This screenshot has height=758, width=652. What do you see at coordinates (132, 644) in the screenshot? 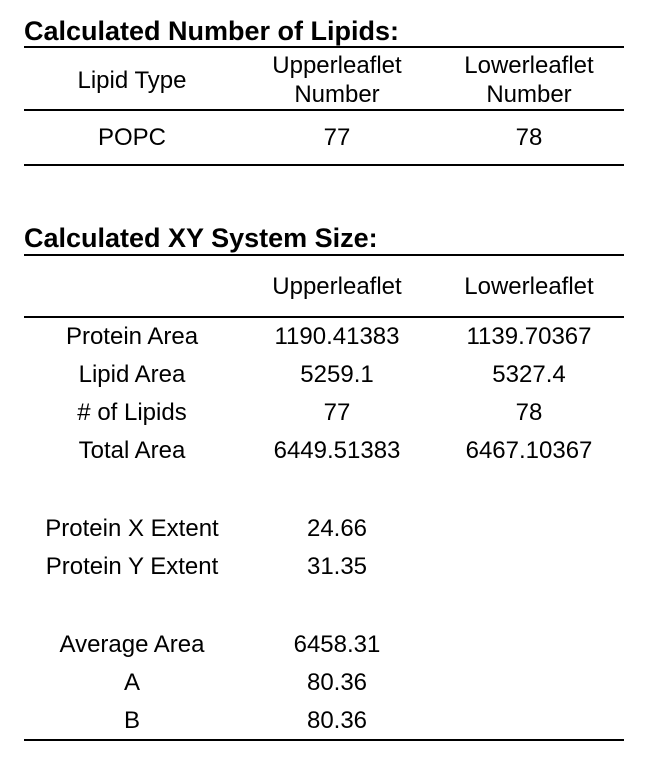
I see `average-label: Average Area` at bounding box center [132, 644].